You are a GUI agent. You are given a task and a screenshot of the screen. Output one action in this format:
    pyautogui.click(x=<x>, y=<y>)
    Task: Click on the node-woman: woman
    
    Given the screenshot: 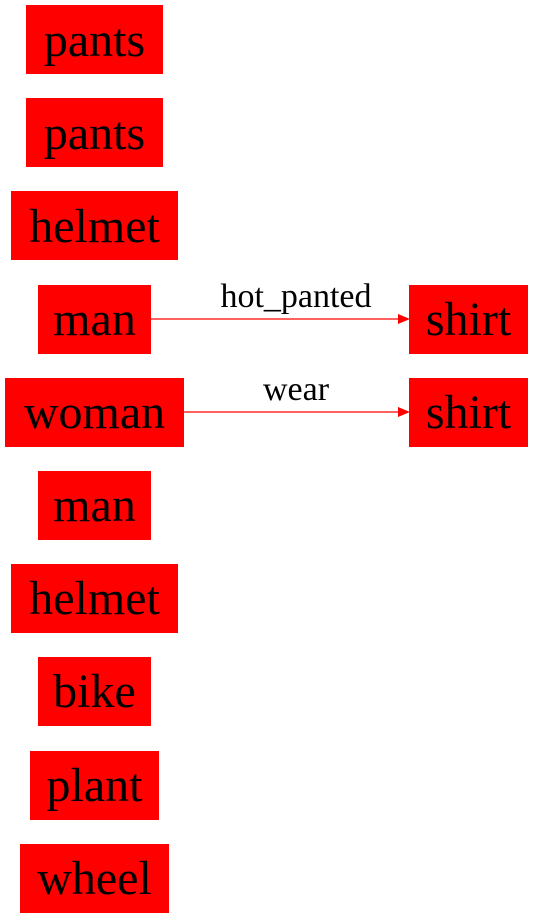 What is the action you would take?
    pyautogui.click(x=94, y=412)
    